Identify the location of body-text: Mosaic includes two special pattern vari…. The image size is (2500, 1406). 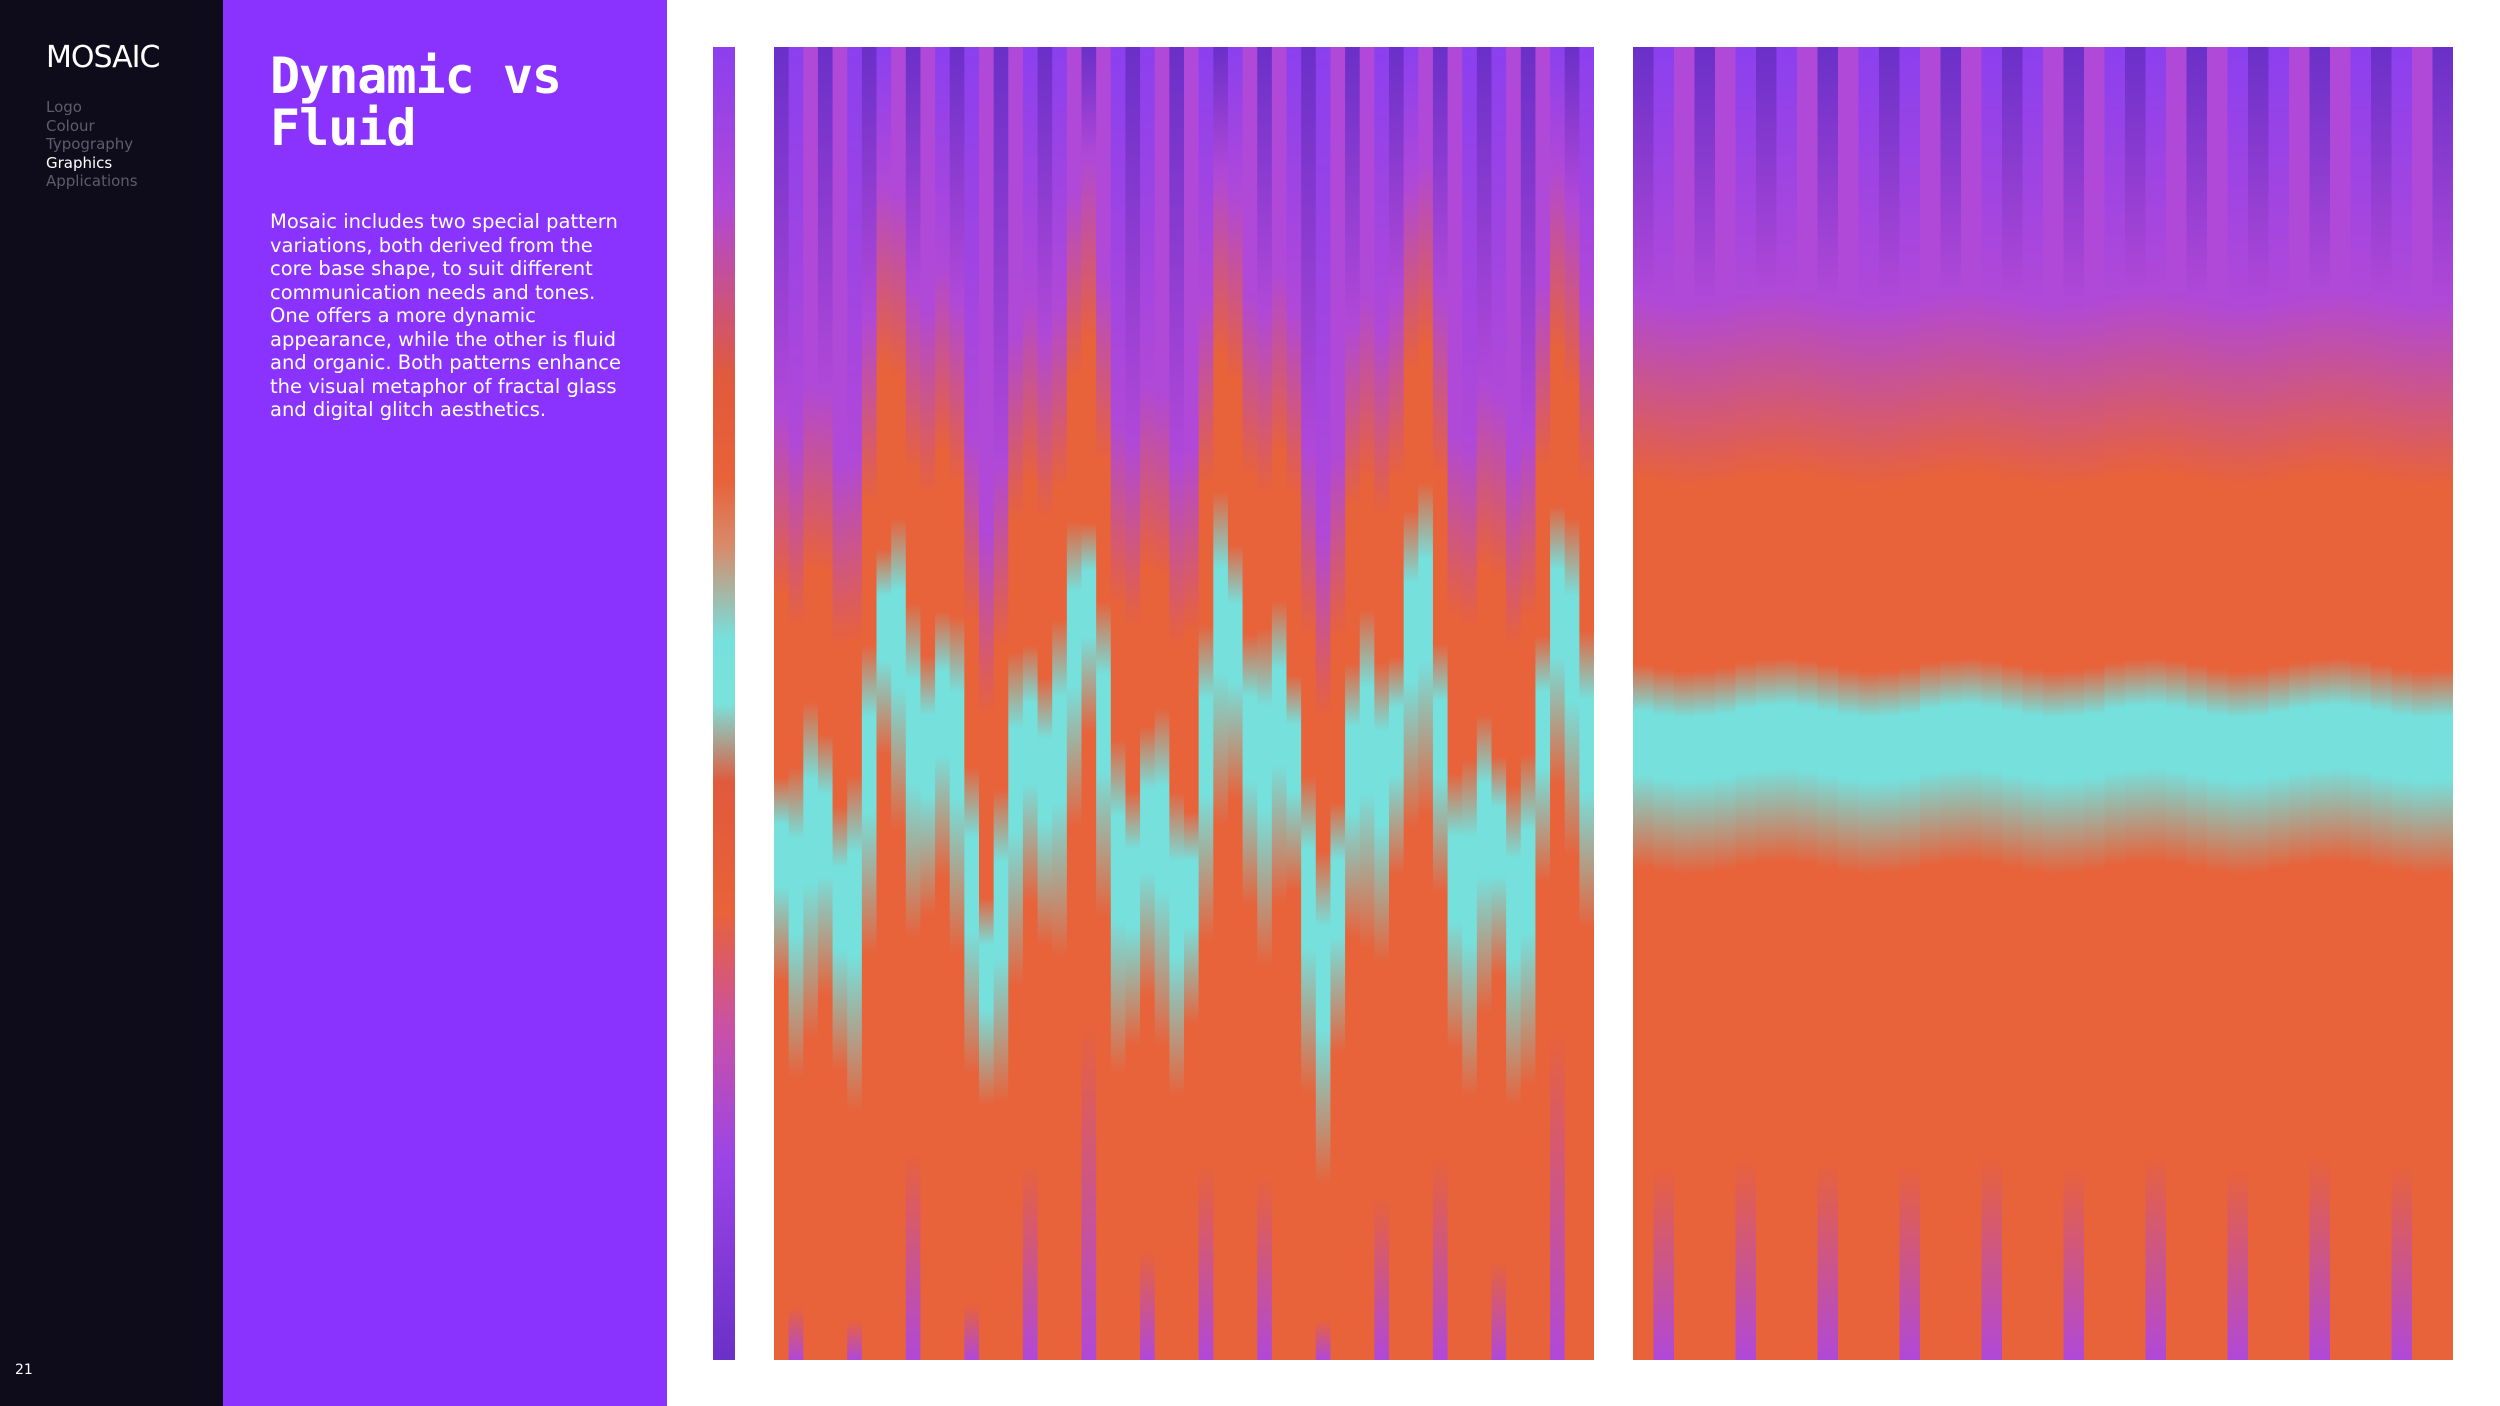
(445, 315).